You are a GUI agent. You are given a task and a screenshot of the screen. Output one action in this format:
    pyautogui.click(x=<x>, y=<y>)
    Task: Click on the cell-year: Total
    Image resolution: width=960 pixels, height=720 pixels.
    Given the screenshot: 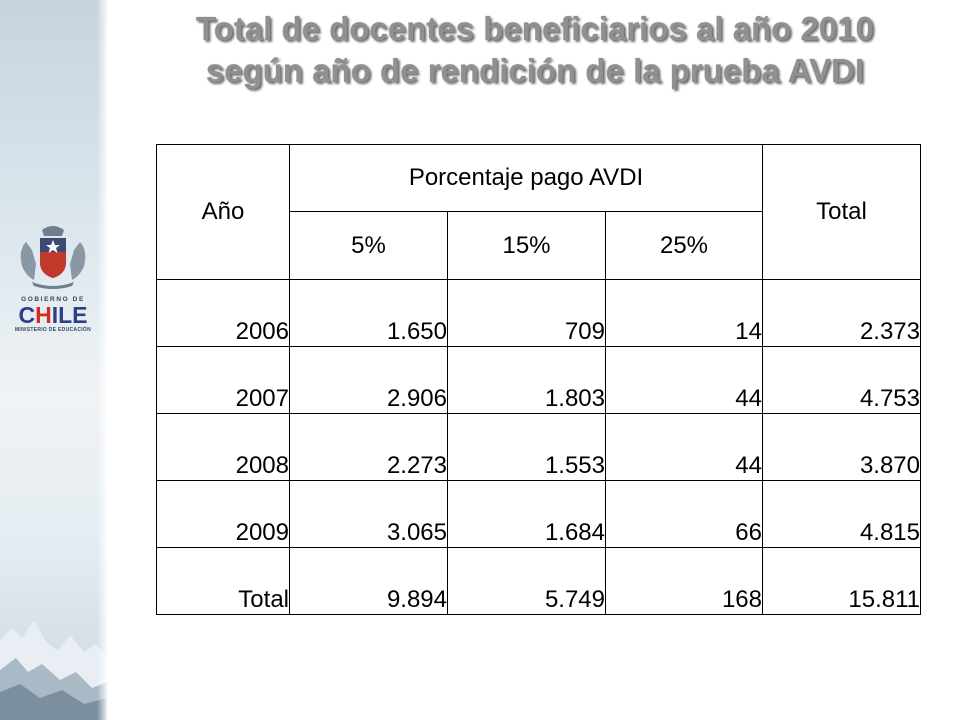 What is the action you would take?
    pyautogui.click(x=223, y=581)
    